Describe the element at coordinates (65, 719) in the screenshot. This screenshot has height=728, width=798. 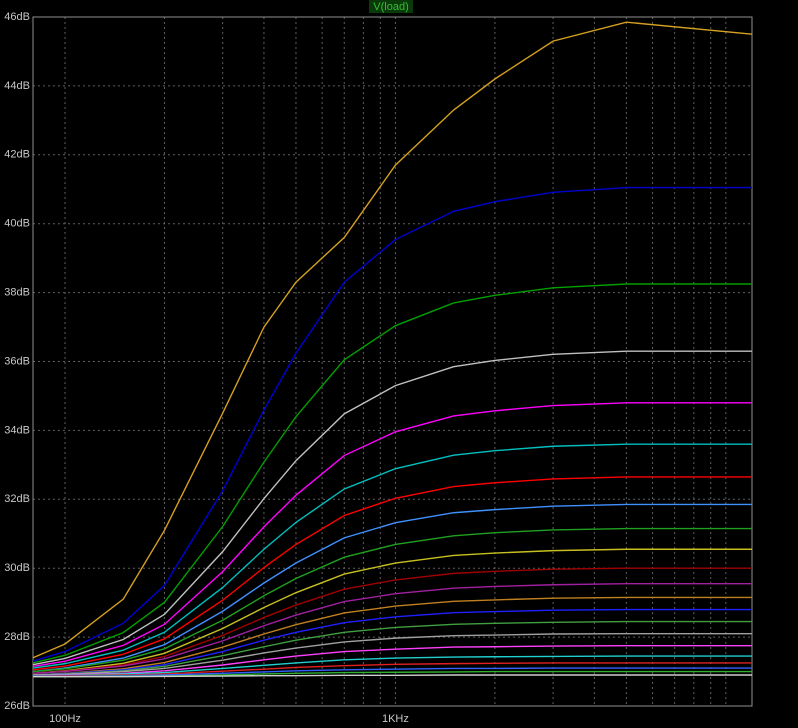
I see `x-tick-label: 100Hz` at that location.